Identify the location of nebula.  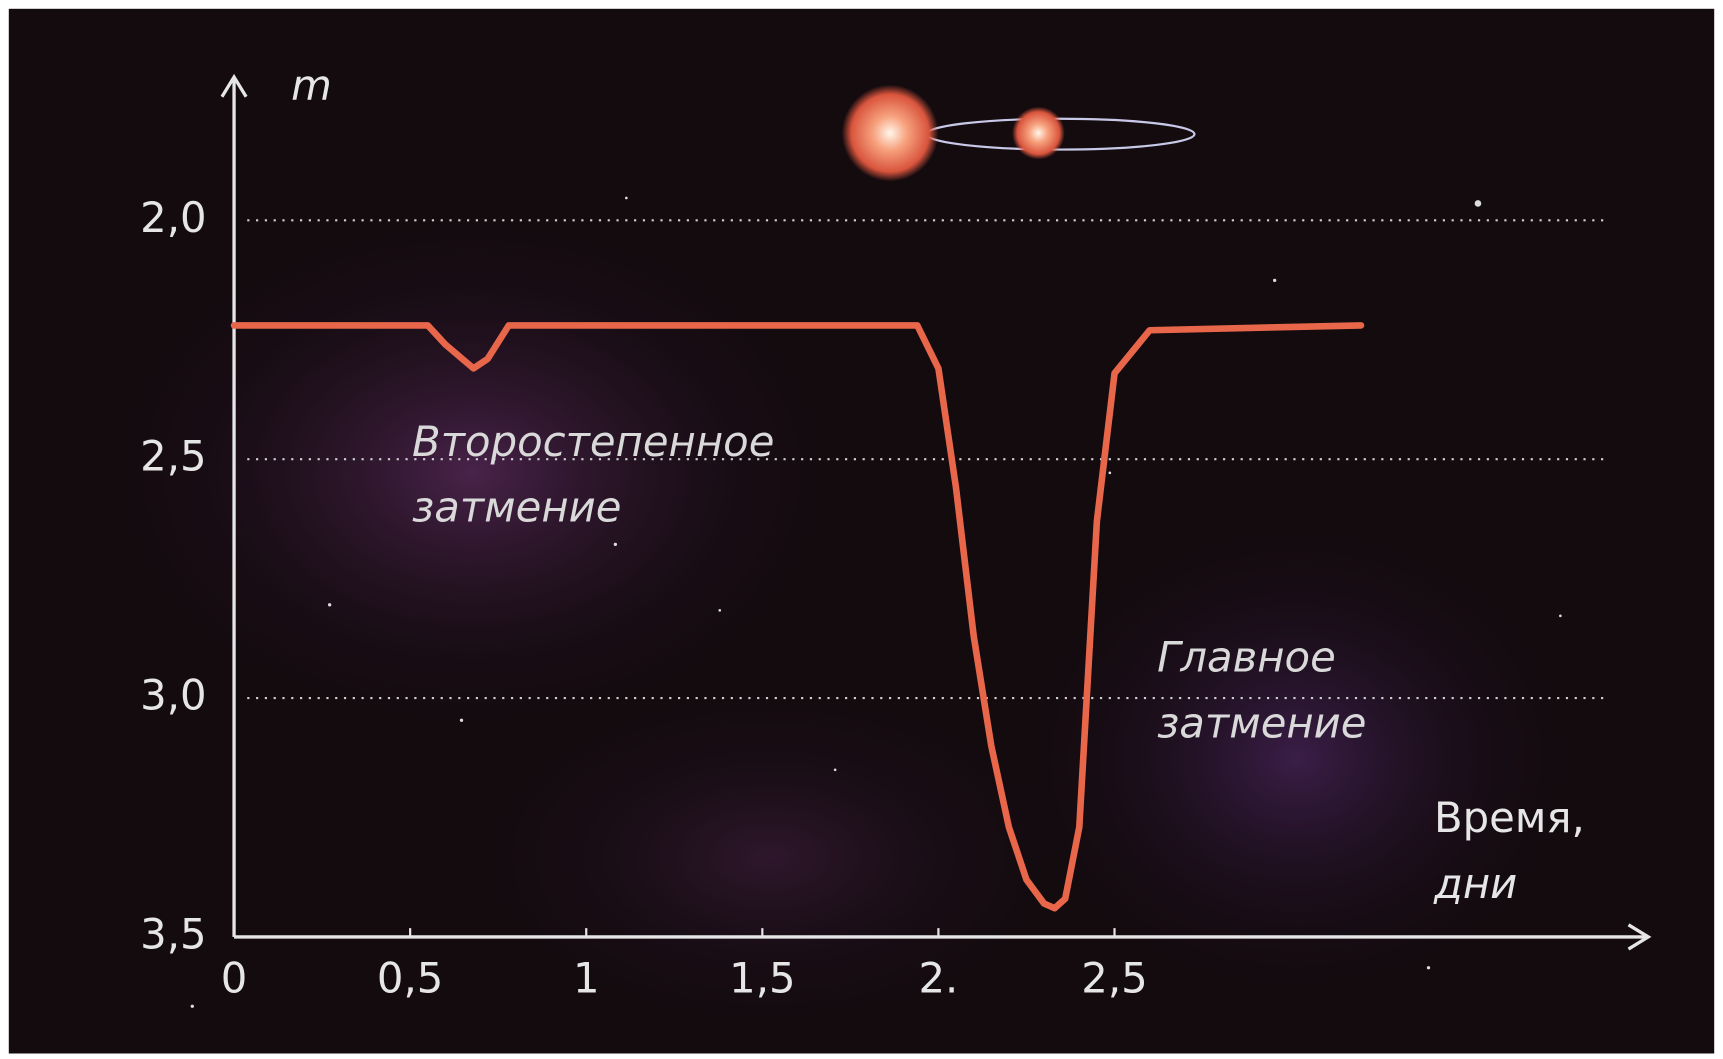
(769, 857).